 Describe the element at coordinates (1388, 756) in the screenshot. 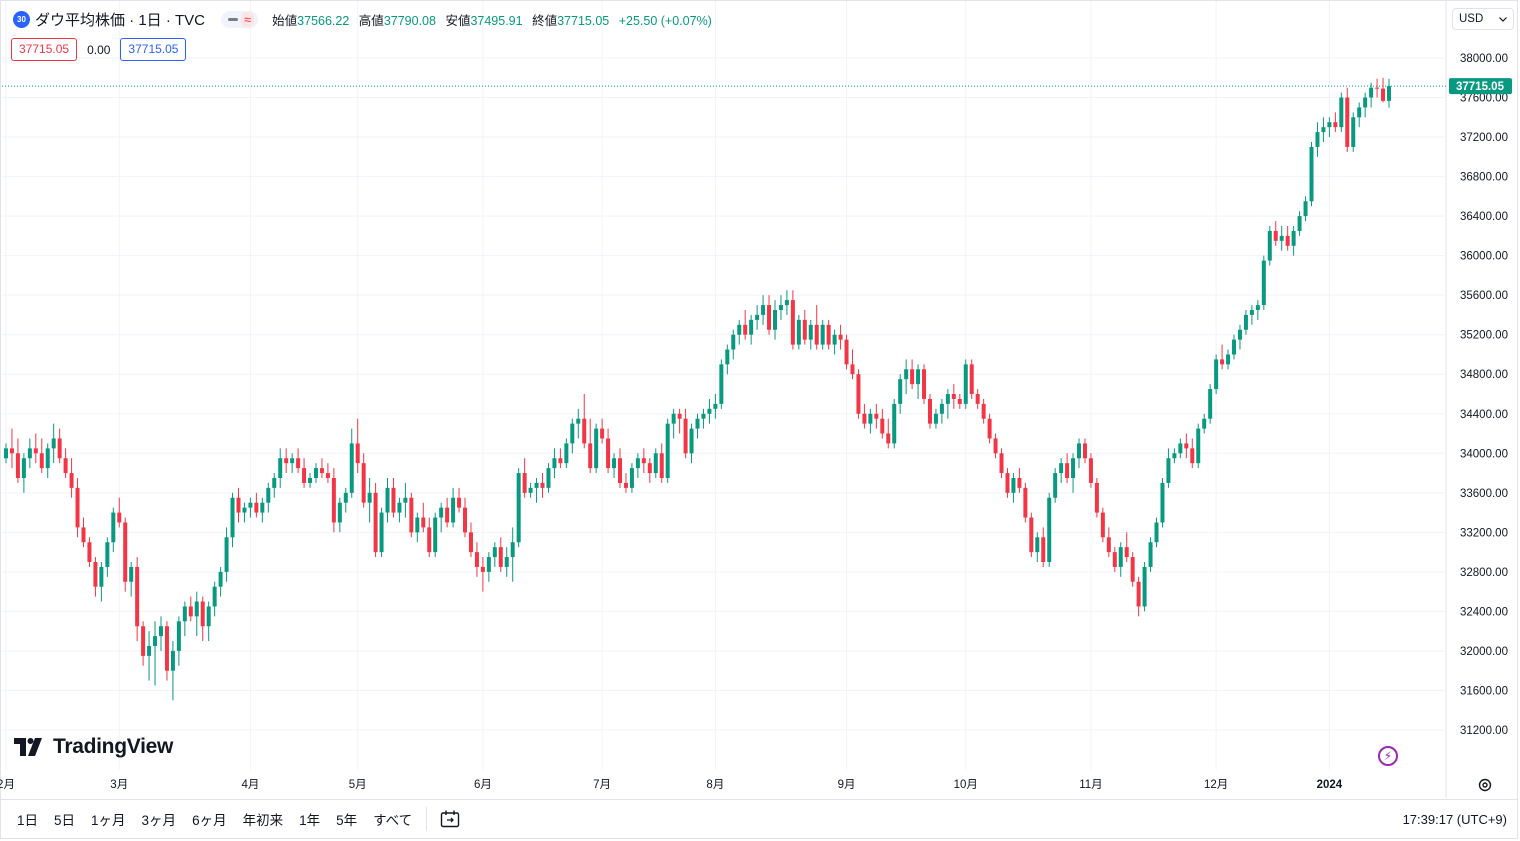

I see `lightning-icon: ⚡` at that location.